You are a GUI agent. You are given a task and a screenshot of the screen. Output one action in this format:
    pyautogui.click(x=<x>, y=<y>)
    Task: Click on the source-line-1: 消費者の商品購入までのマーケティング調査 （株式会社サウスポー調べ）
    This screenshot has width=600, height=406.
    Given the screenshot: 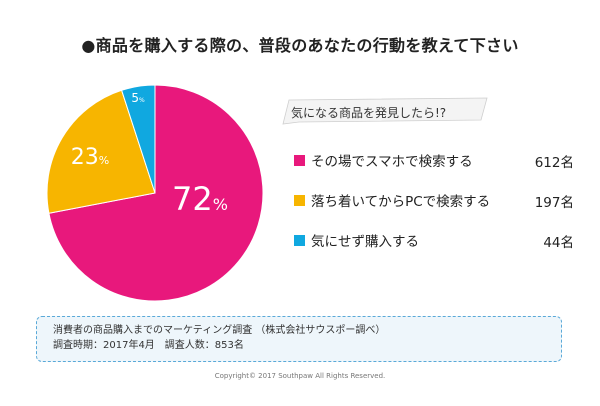 What is the action you would take?
    pyautogui.click(x=219, y=330)
    